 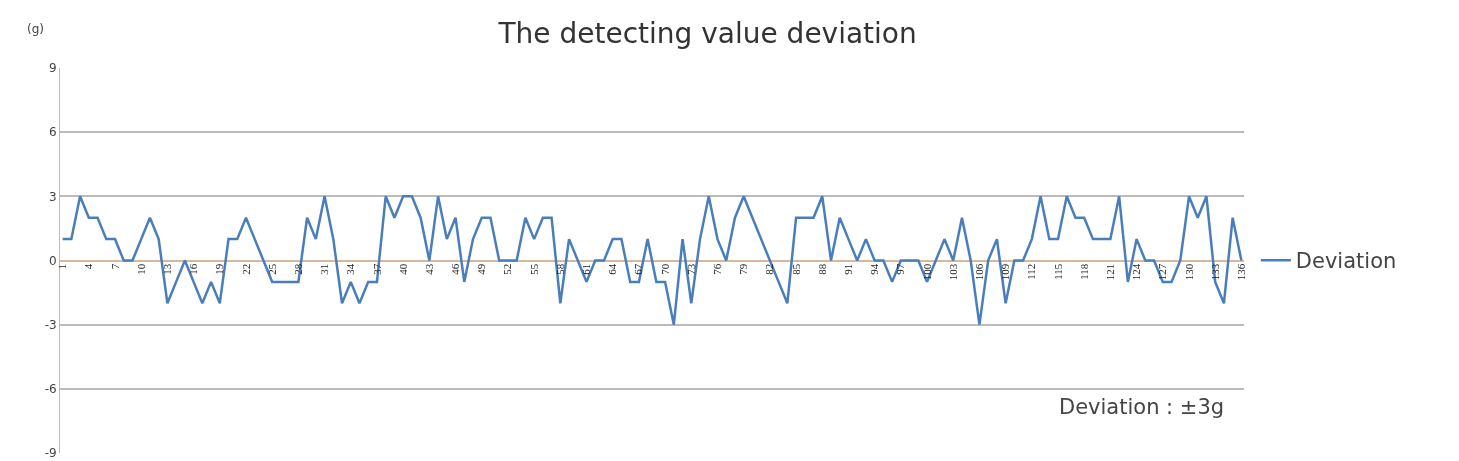 I want to click on x-tick-label: 58, so click(x=559, y=269).